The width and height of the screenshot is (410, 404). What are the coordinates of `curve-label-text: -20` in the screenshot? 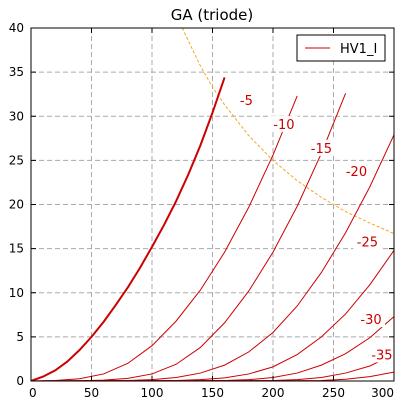 It's located at (356, 172).